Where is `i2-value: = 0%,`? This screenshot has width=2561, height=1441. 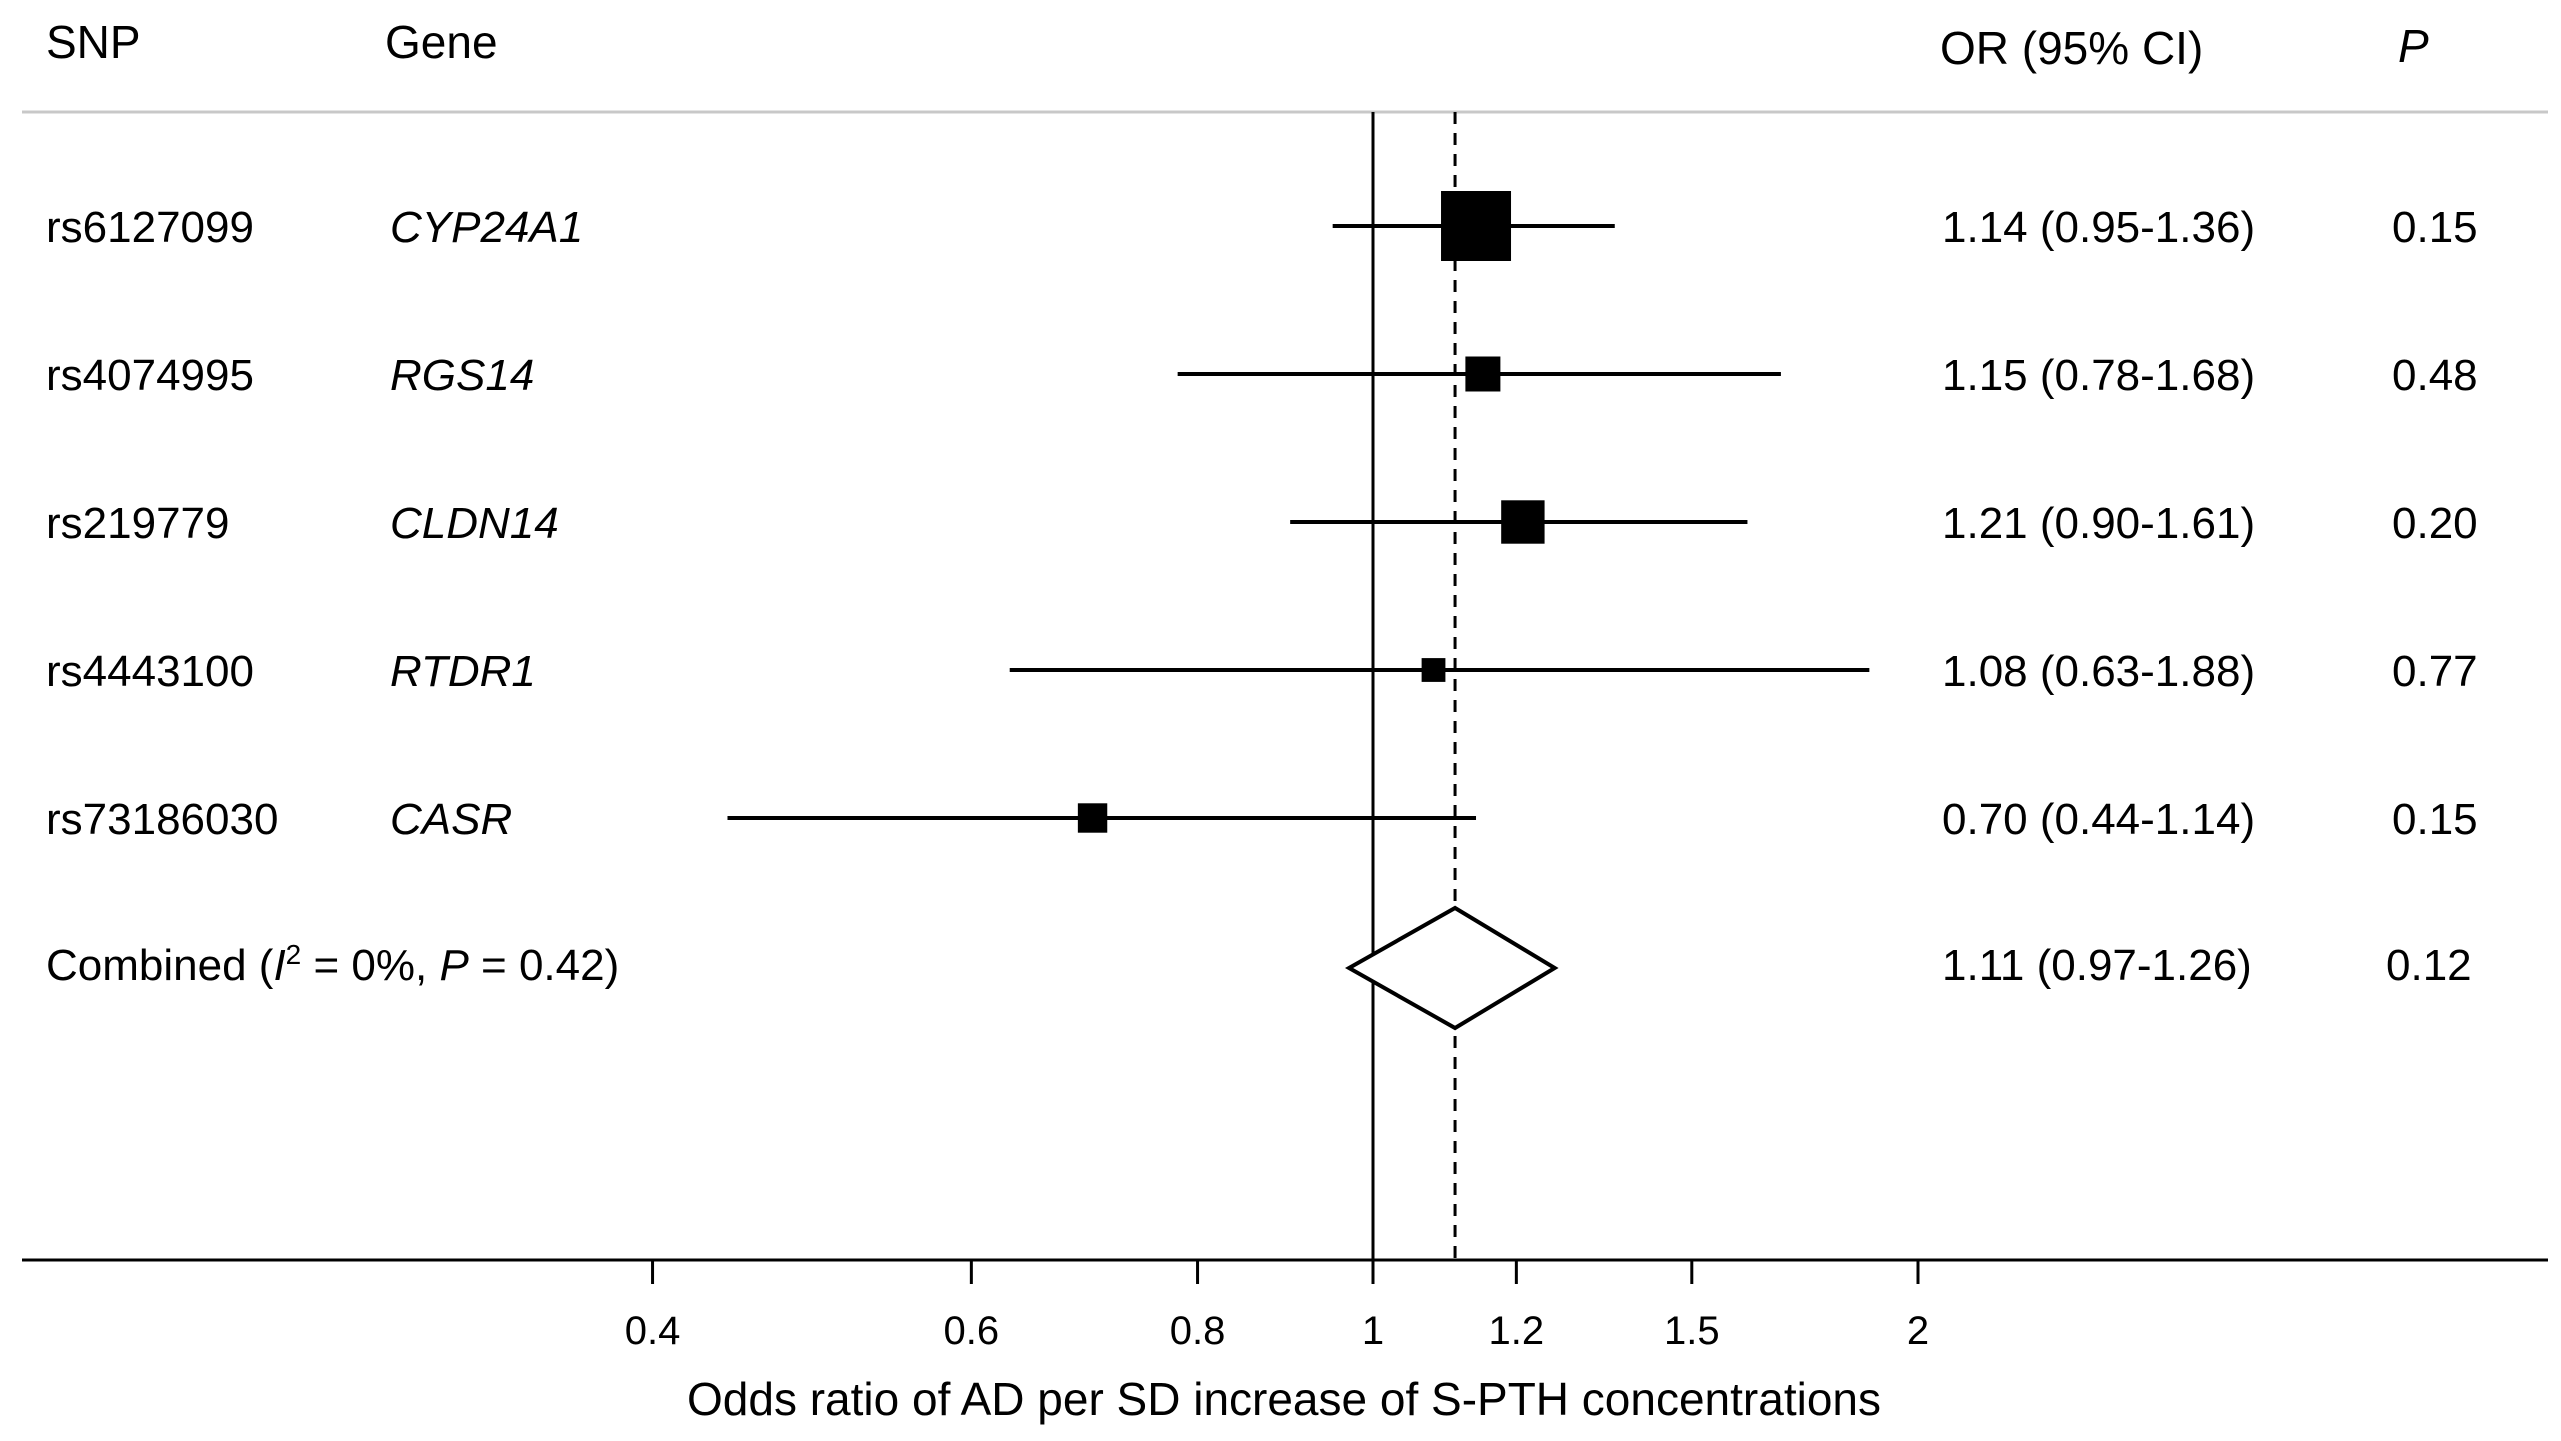
i2-value: = 0%, is located at coordinates (370, 965).